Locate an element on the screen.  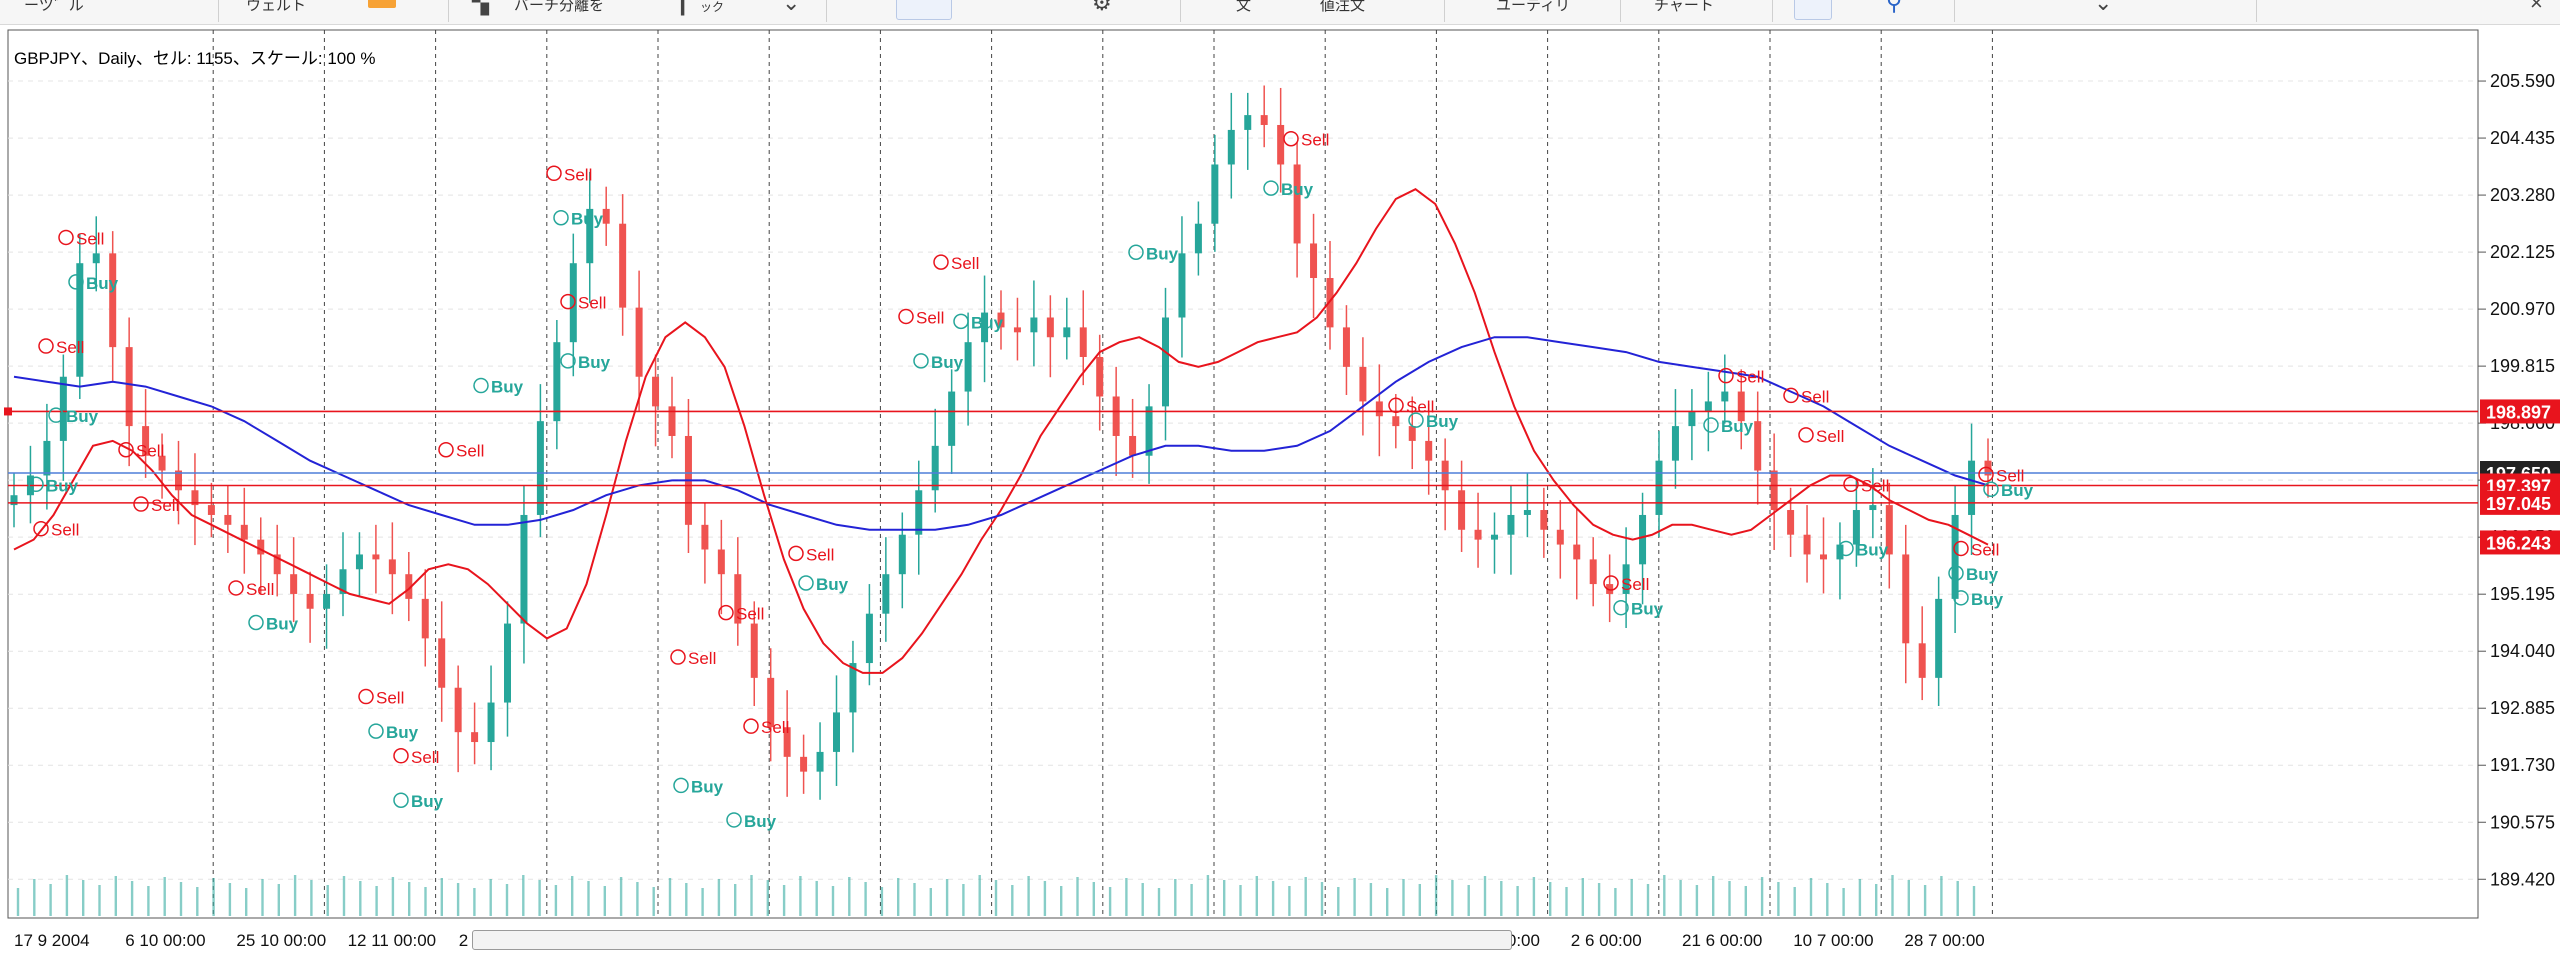
candlestick-icon: ┃ is located at coordinates (683, 7).